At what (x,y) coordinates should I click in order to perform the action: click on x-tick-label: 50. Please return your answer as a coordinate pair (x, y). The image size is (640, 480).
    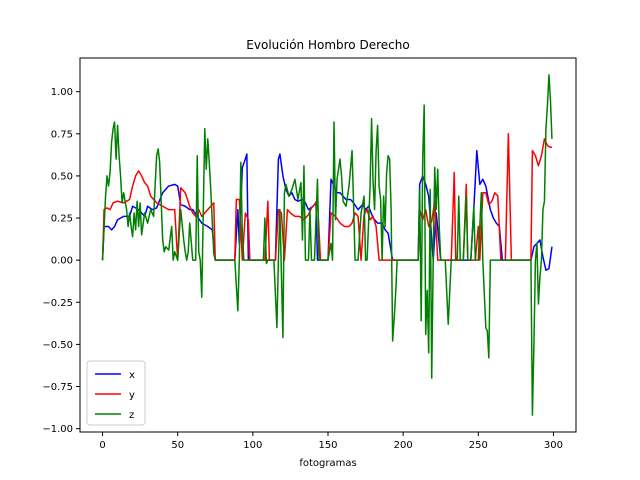
    Looking at the image, I should click on (177, 445).